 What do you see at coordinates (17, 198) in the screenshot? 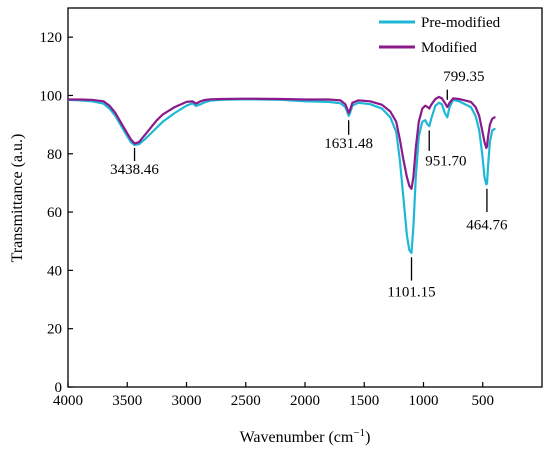
I see `y-axis-title: Transmittance (a.u.)` at bounding box center [17, 198].